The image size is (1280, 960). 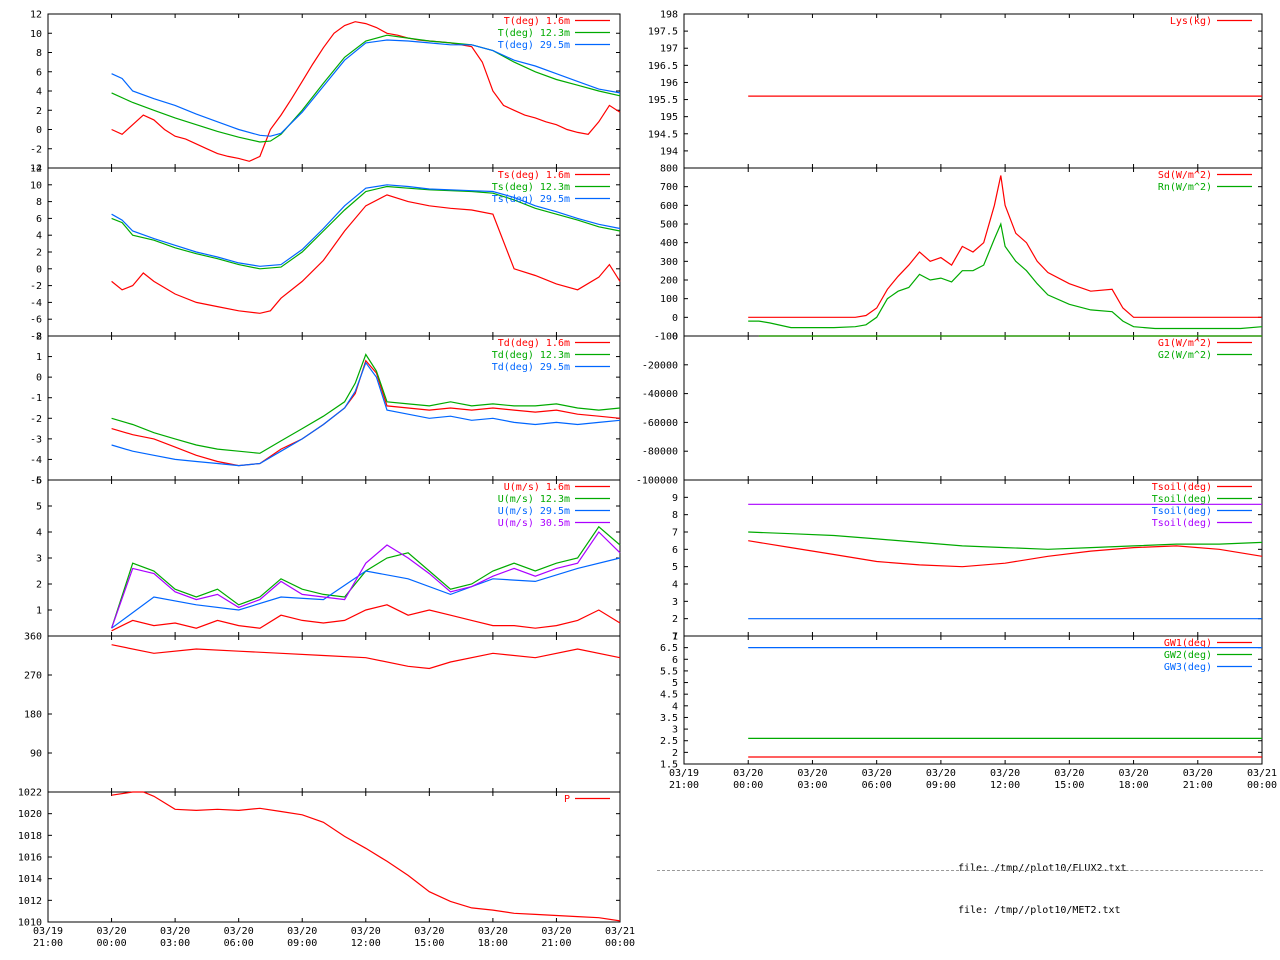 What do you see at coordinates (534, 499) in the screenshot?
I see `legend-label: U(m/s) 12.3m` at bounding box center [534, 499].